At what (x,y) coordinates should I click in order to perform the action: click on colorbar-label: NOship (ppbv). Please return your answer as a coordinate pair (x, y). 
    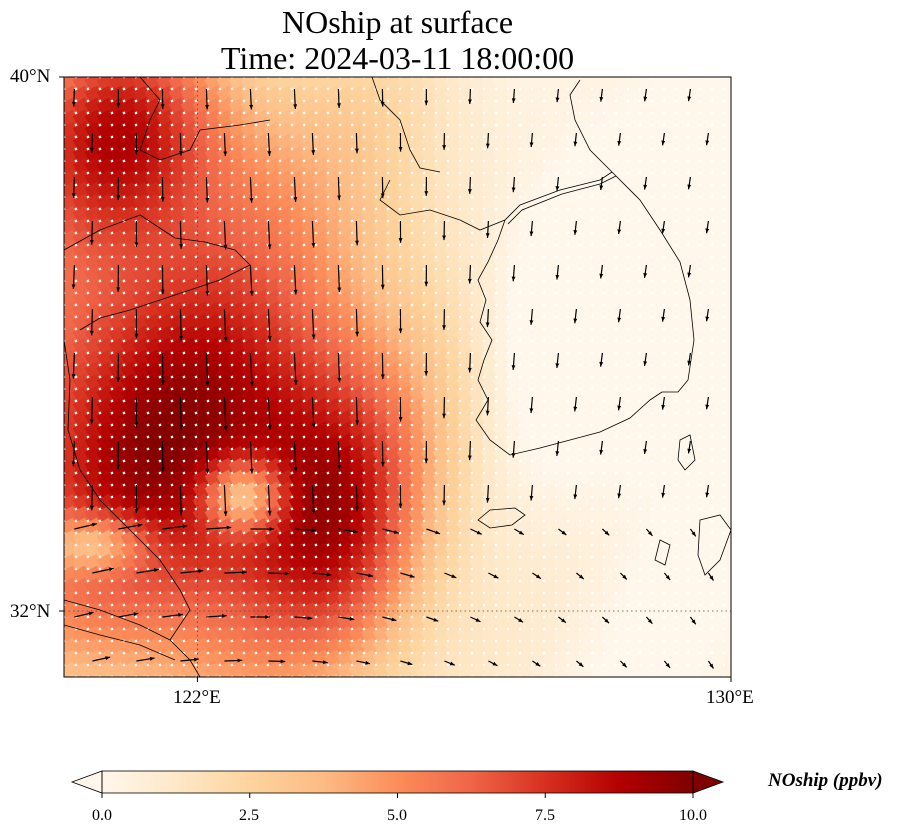
    Looking at the image, I should click on (825, 780).